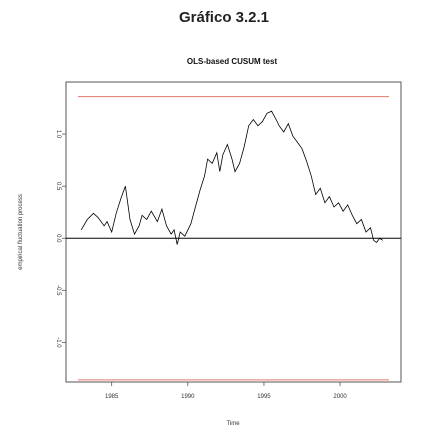  I want to click on y-tick-label: 0.5, so click(58, 186).